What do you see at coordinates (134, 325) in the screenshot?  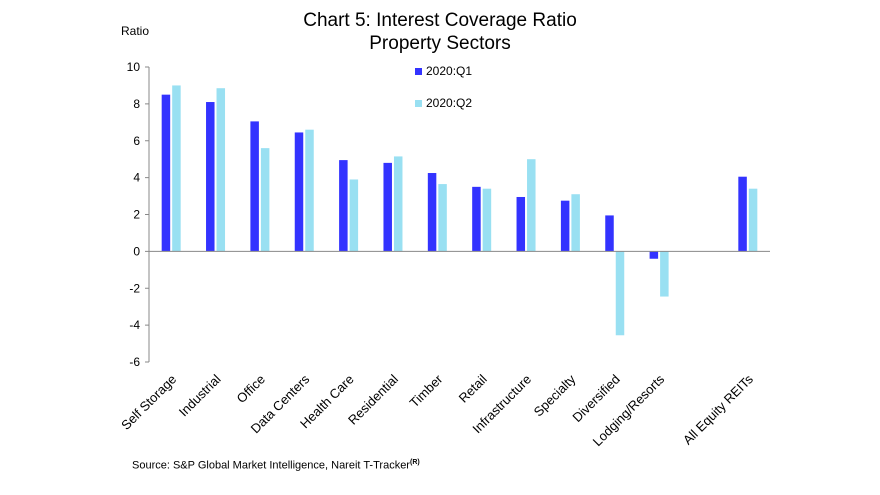 I see `y-tick-label: -4` at bounding box center [134, 325].